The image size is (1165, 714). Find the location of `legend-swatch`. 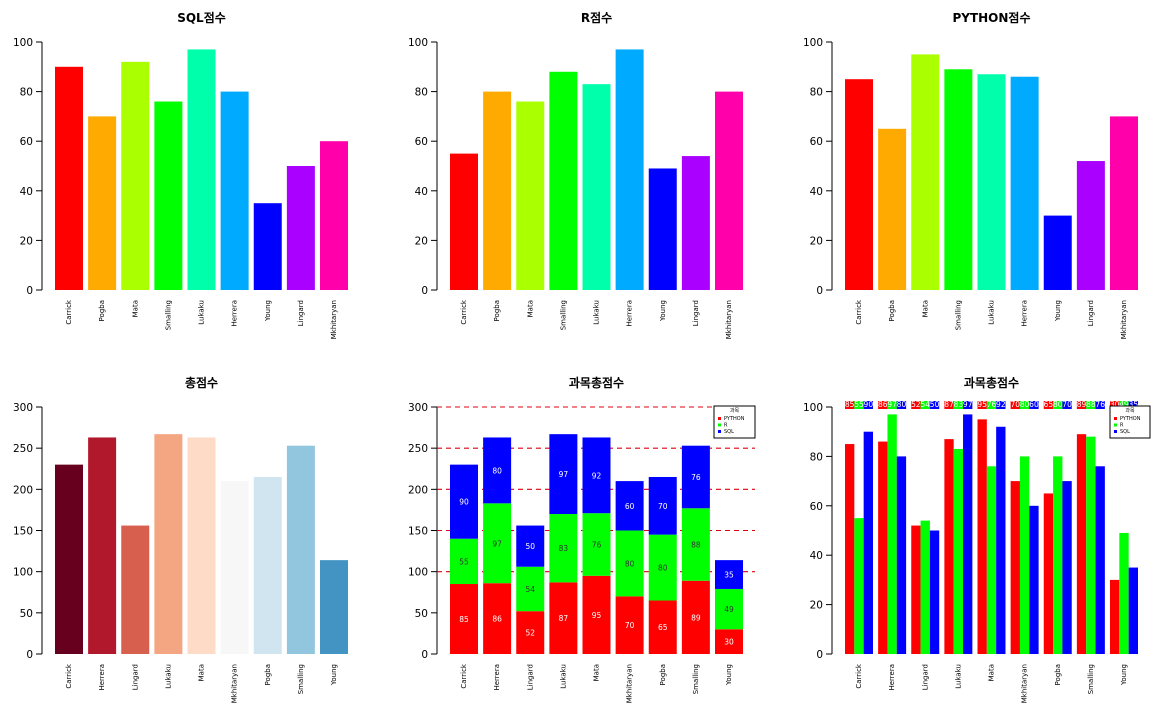

legend-swatch is located at coordinates (719, 425).